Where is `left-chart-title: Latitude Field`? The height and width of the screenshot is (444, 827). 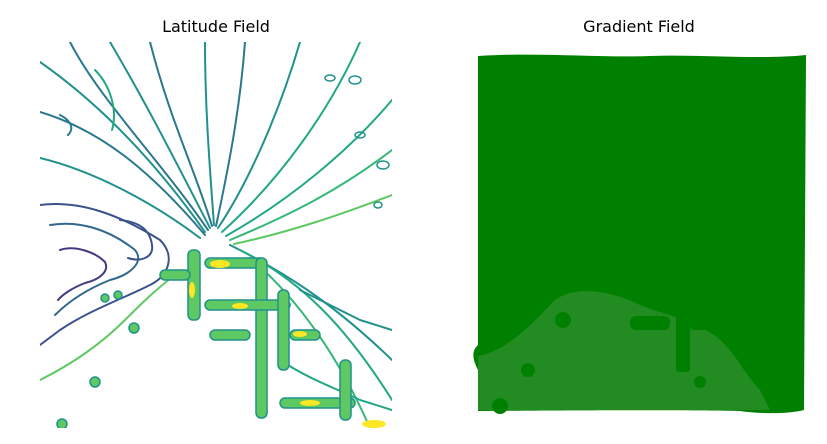 left-chart-title: Latitude Field is located at coordinates (216, 26).